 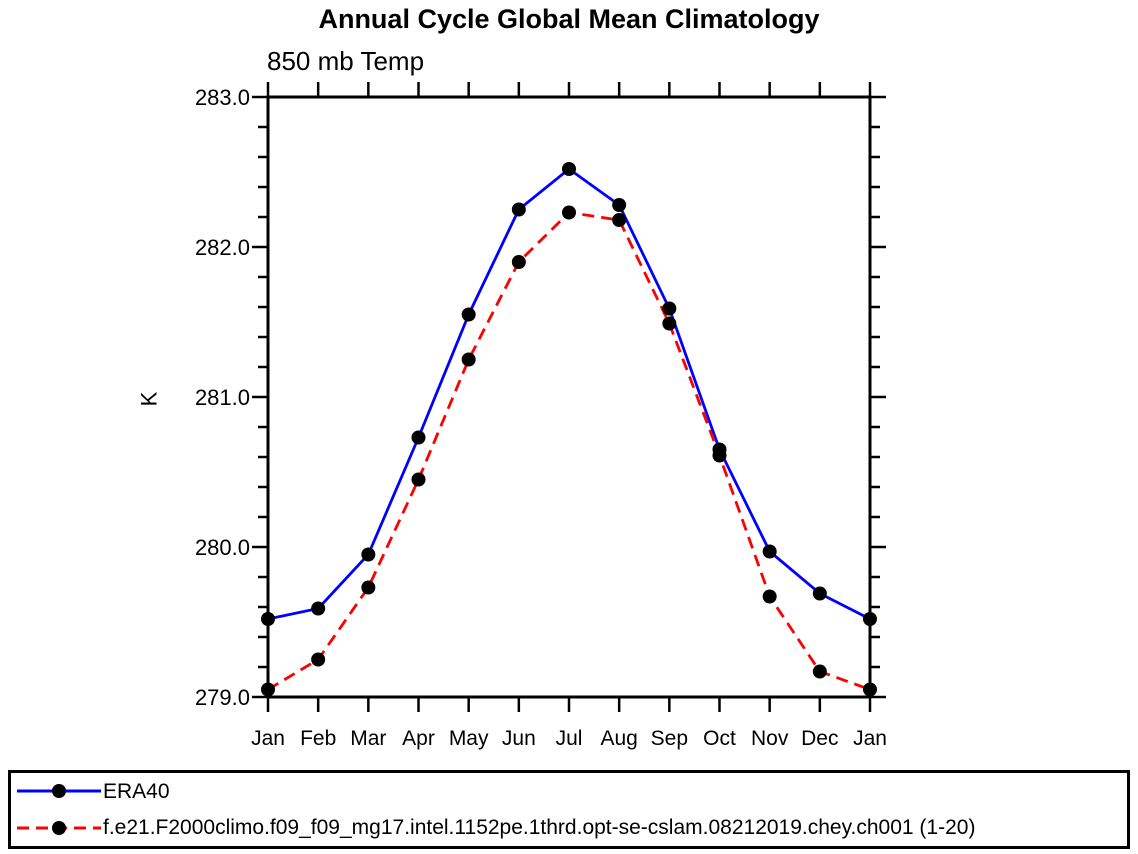 What do you see at coordinates (346, 61) in the screenshot?
I see `chart-subtitle: 850 mb Temp` at bounding box center [346, 61].